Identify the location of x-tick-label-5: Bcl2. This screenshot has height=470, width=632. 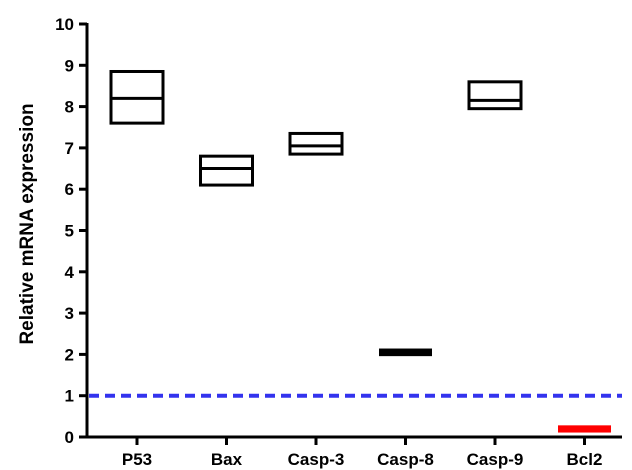
(585, 459).